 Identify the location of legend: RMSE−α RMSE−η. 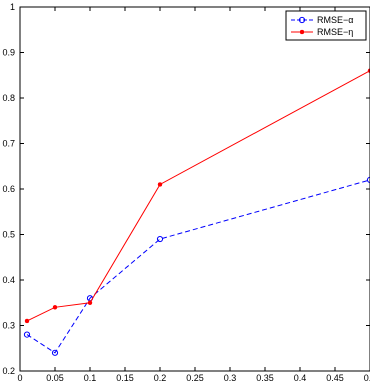
(326, 25).